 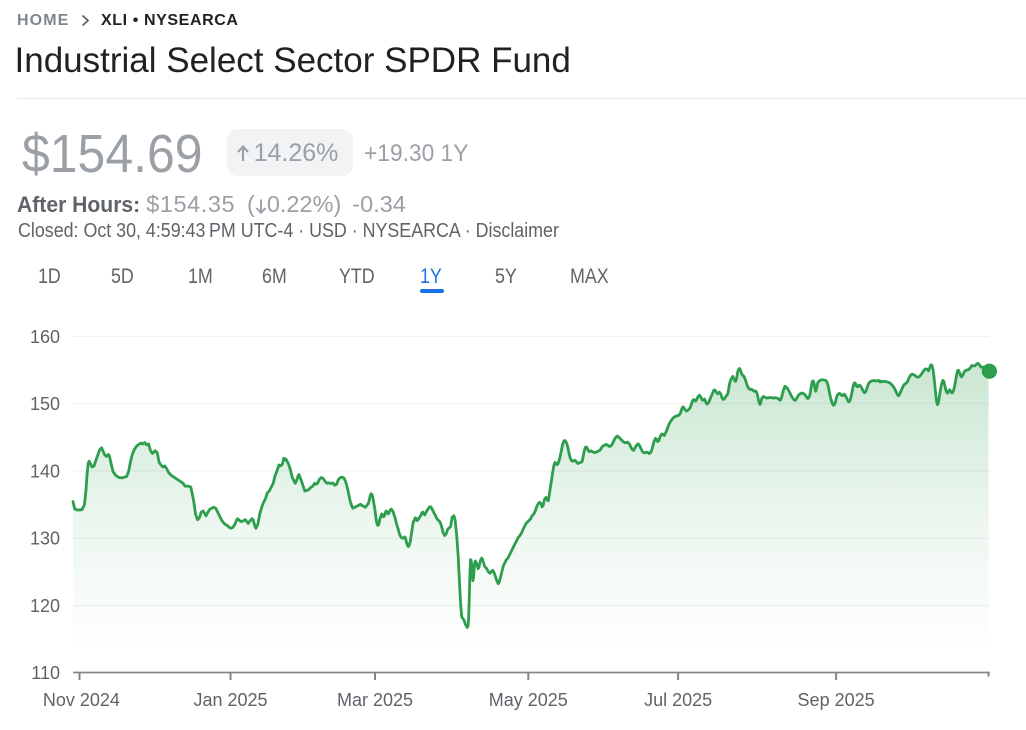 What do you see at coordinates (45, 337) in the screenshot?
I see `svg-text: 160` at bounding box center [45, 337].